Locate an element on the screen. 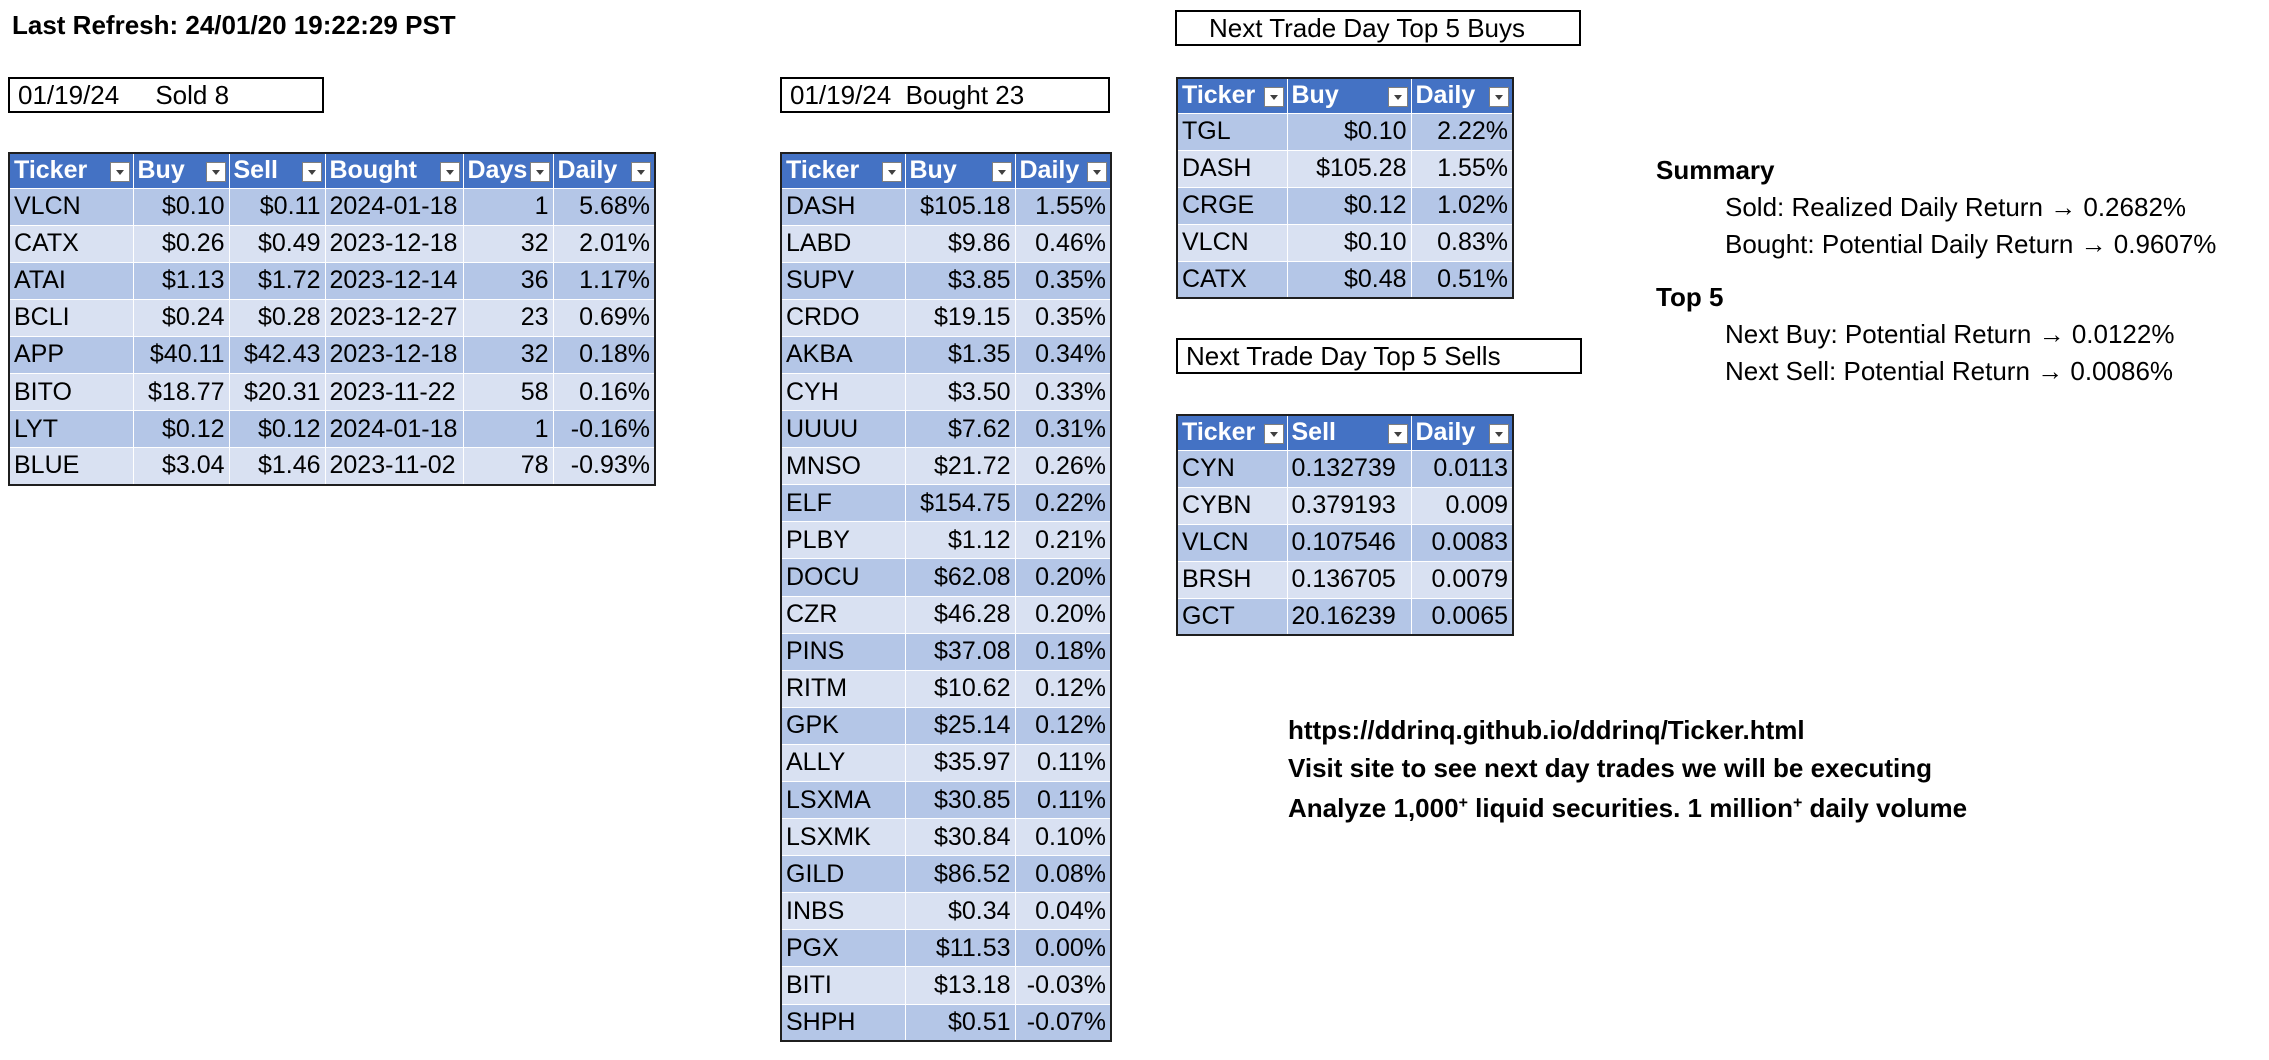 The image size is (2269, 1060). top-sells-label: Next Trade Day Top 5 Sells is located at coordinates (1379, 356).